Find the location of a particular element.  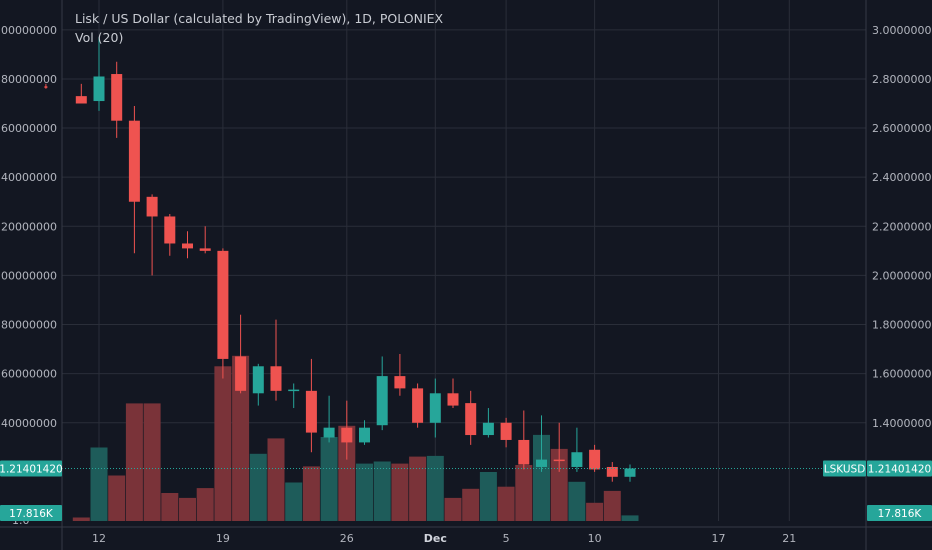

last-price-badge-left: 1.21401420 is located at coordinates (31, 468).